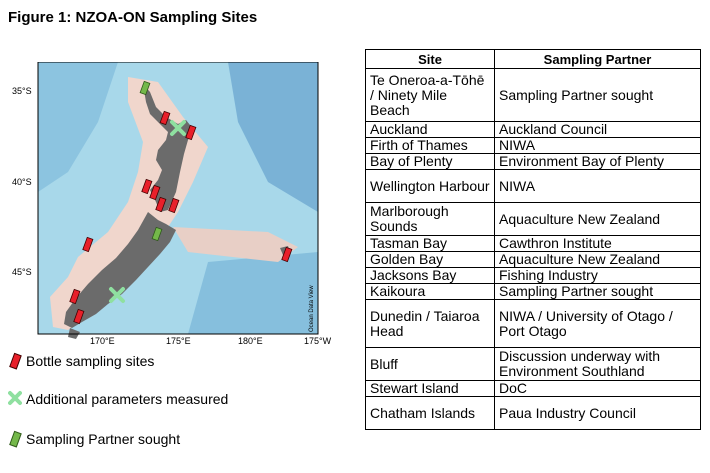  Describe the element at coordinates (597, 323) in the screenshot. I see `partner-cell: NIWA / University of Otago / Port Otago` at that location.